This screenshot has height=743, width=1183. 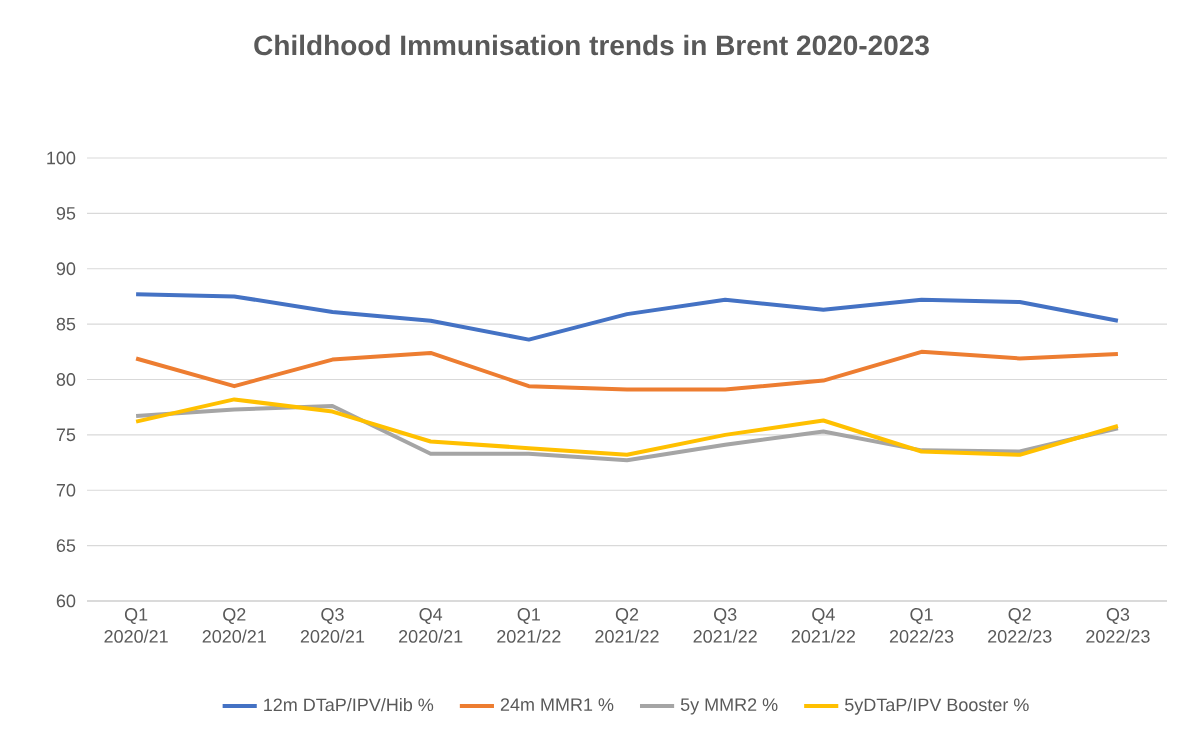 I want to click on x-tick-label: Q3 2021/22, so click(x=725, y=625).